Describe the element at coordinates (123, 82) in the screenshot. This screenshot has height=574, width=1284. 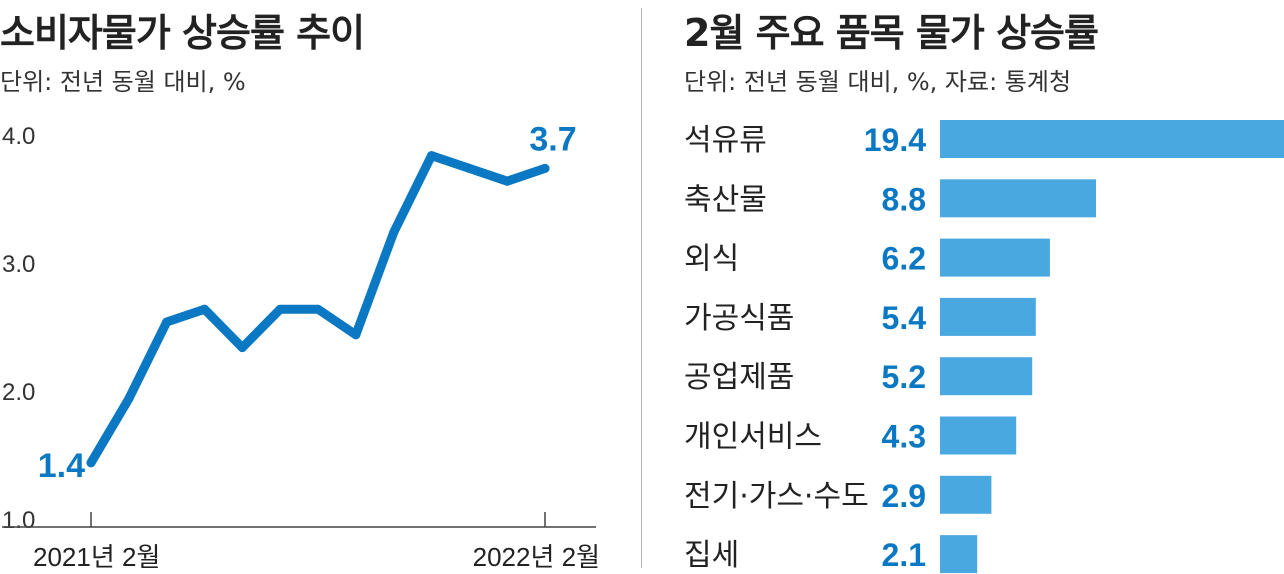
I see `line-chart-subtitle: 단위: 전년 동월 대비, %` at that location.